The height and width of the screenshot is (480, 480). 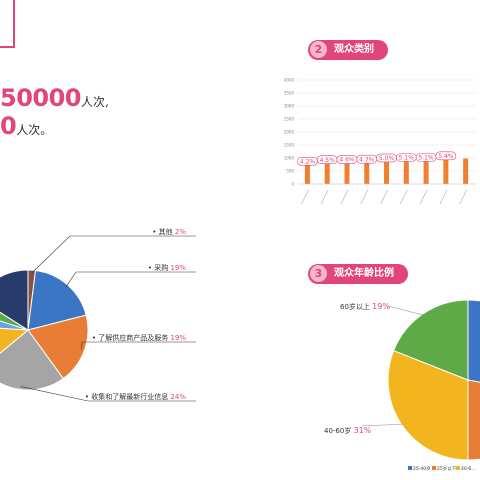 I want to click on header-number-2: 0, so click(x=8, y=126).